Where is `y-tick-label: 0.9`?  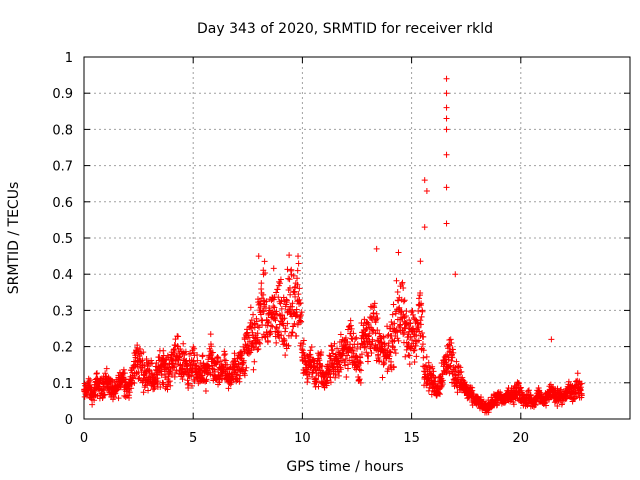 y-tick-label: 0.9 is located at coordinates (62, 94).